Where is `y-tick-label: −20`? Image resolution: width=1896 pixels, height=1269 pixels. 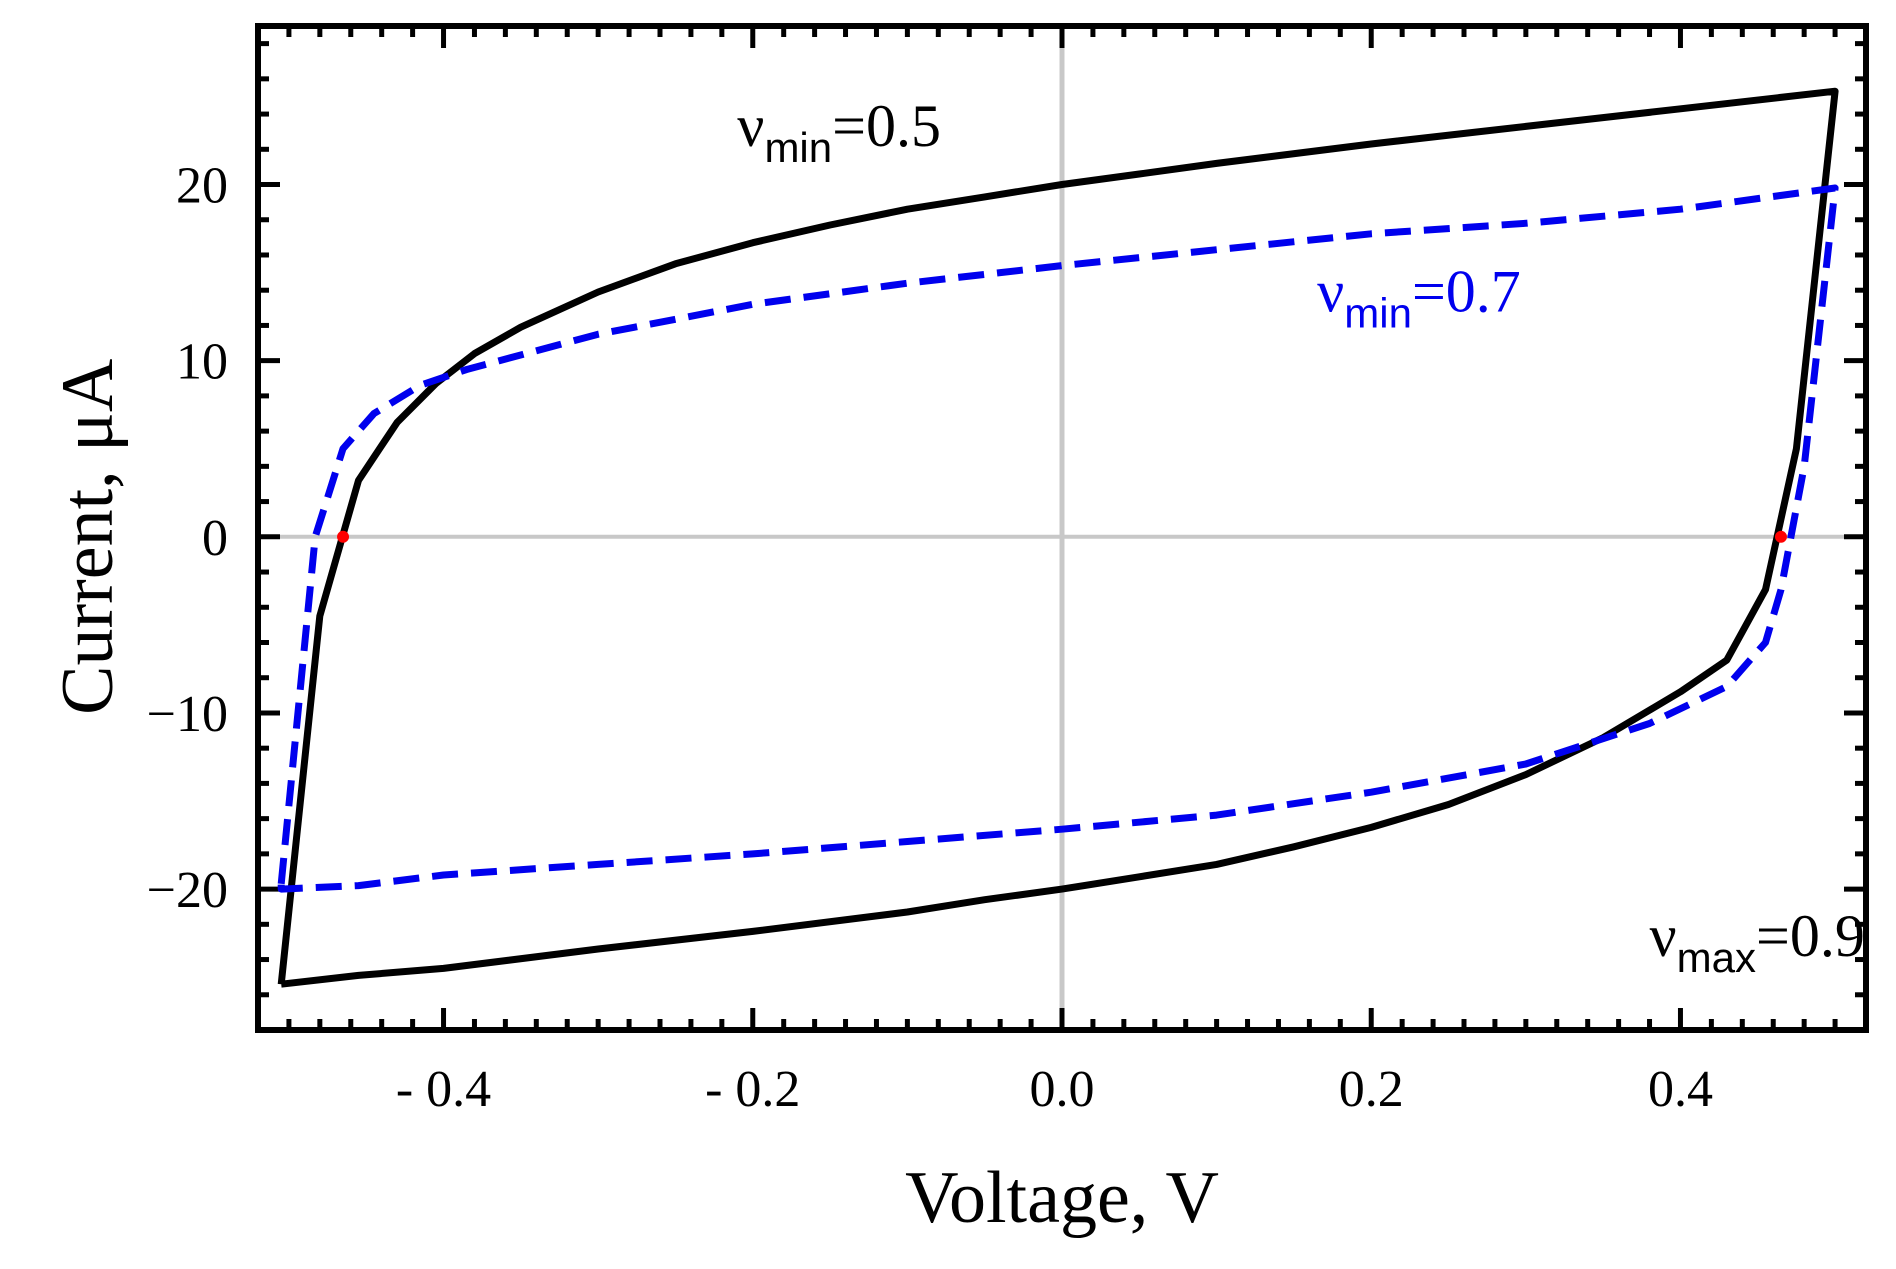 y-tick-label: −20 is located at coordinates (187, 890).